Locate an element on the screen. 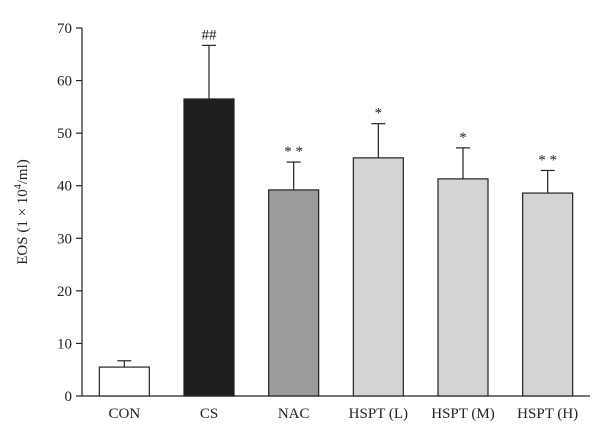 The image size is (600, 443). bar-nac is located at coordinates (294, 293).